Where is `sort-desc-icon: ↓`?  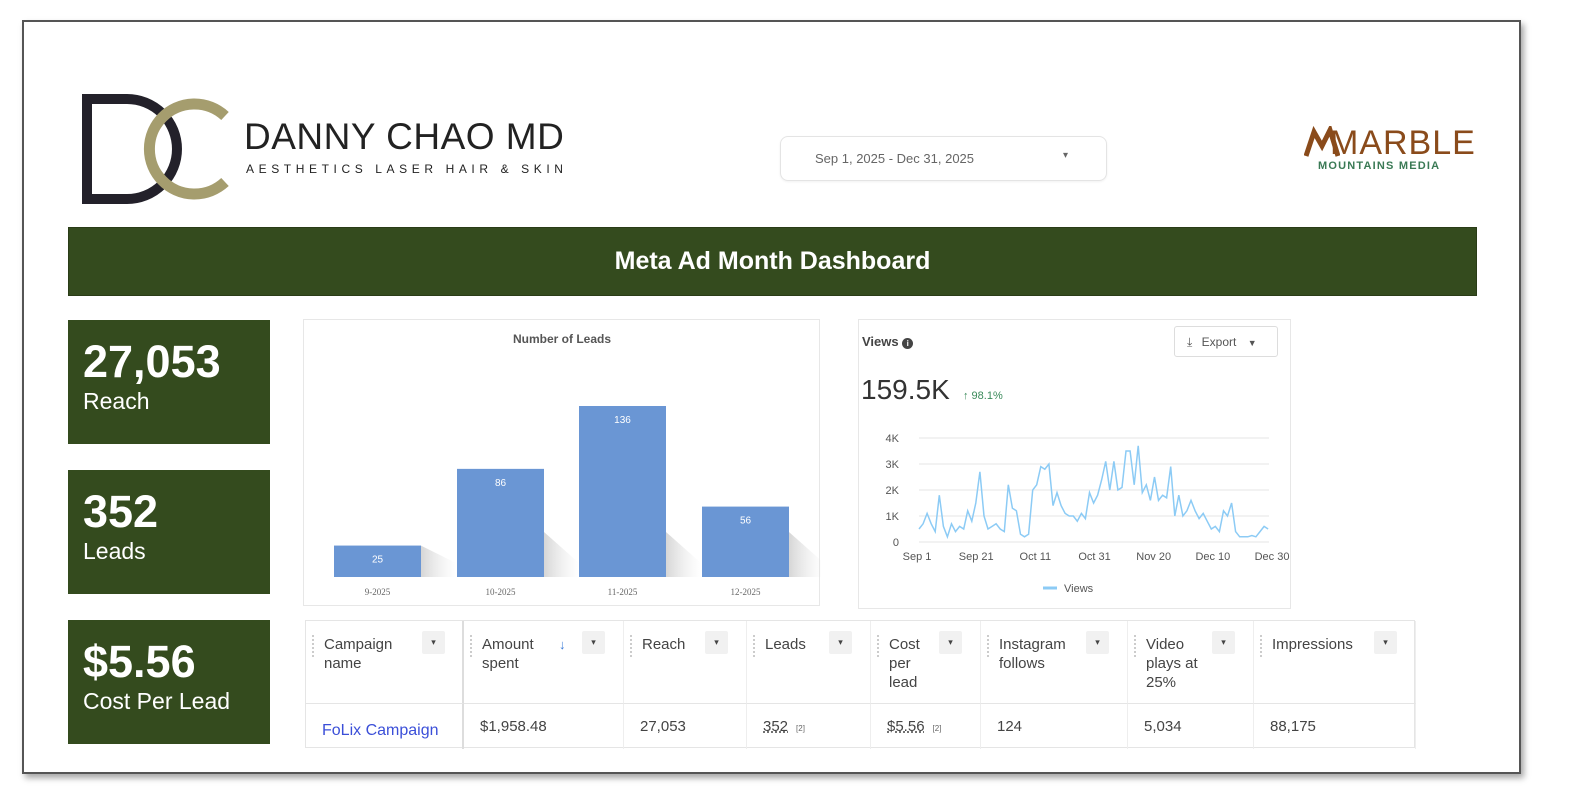
sort-desc-icon: ↓ is located at coordinates (562, 644).